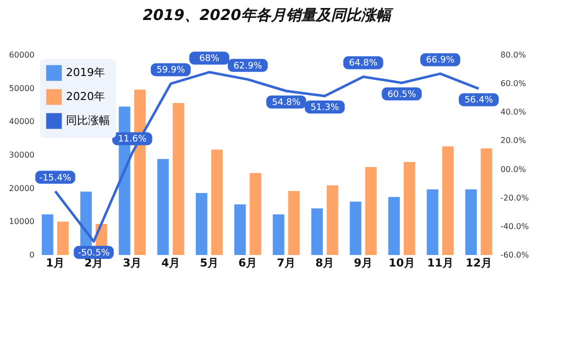 The image size is (564, 338). Describe the element at coordinates (363, 263) in the screenshot. I see `x-tick-label: 9月` at that location.